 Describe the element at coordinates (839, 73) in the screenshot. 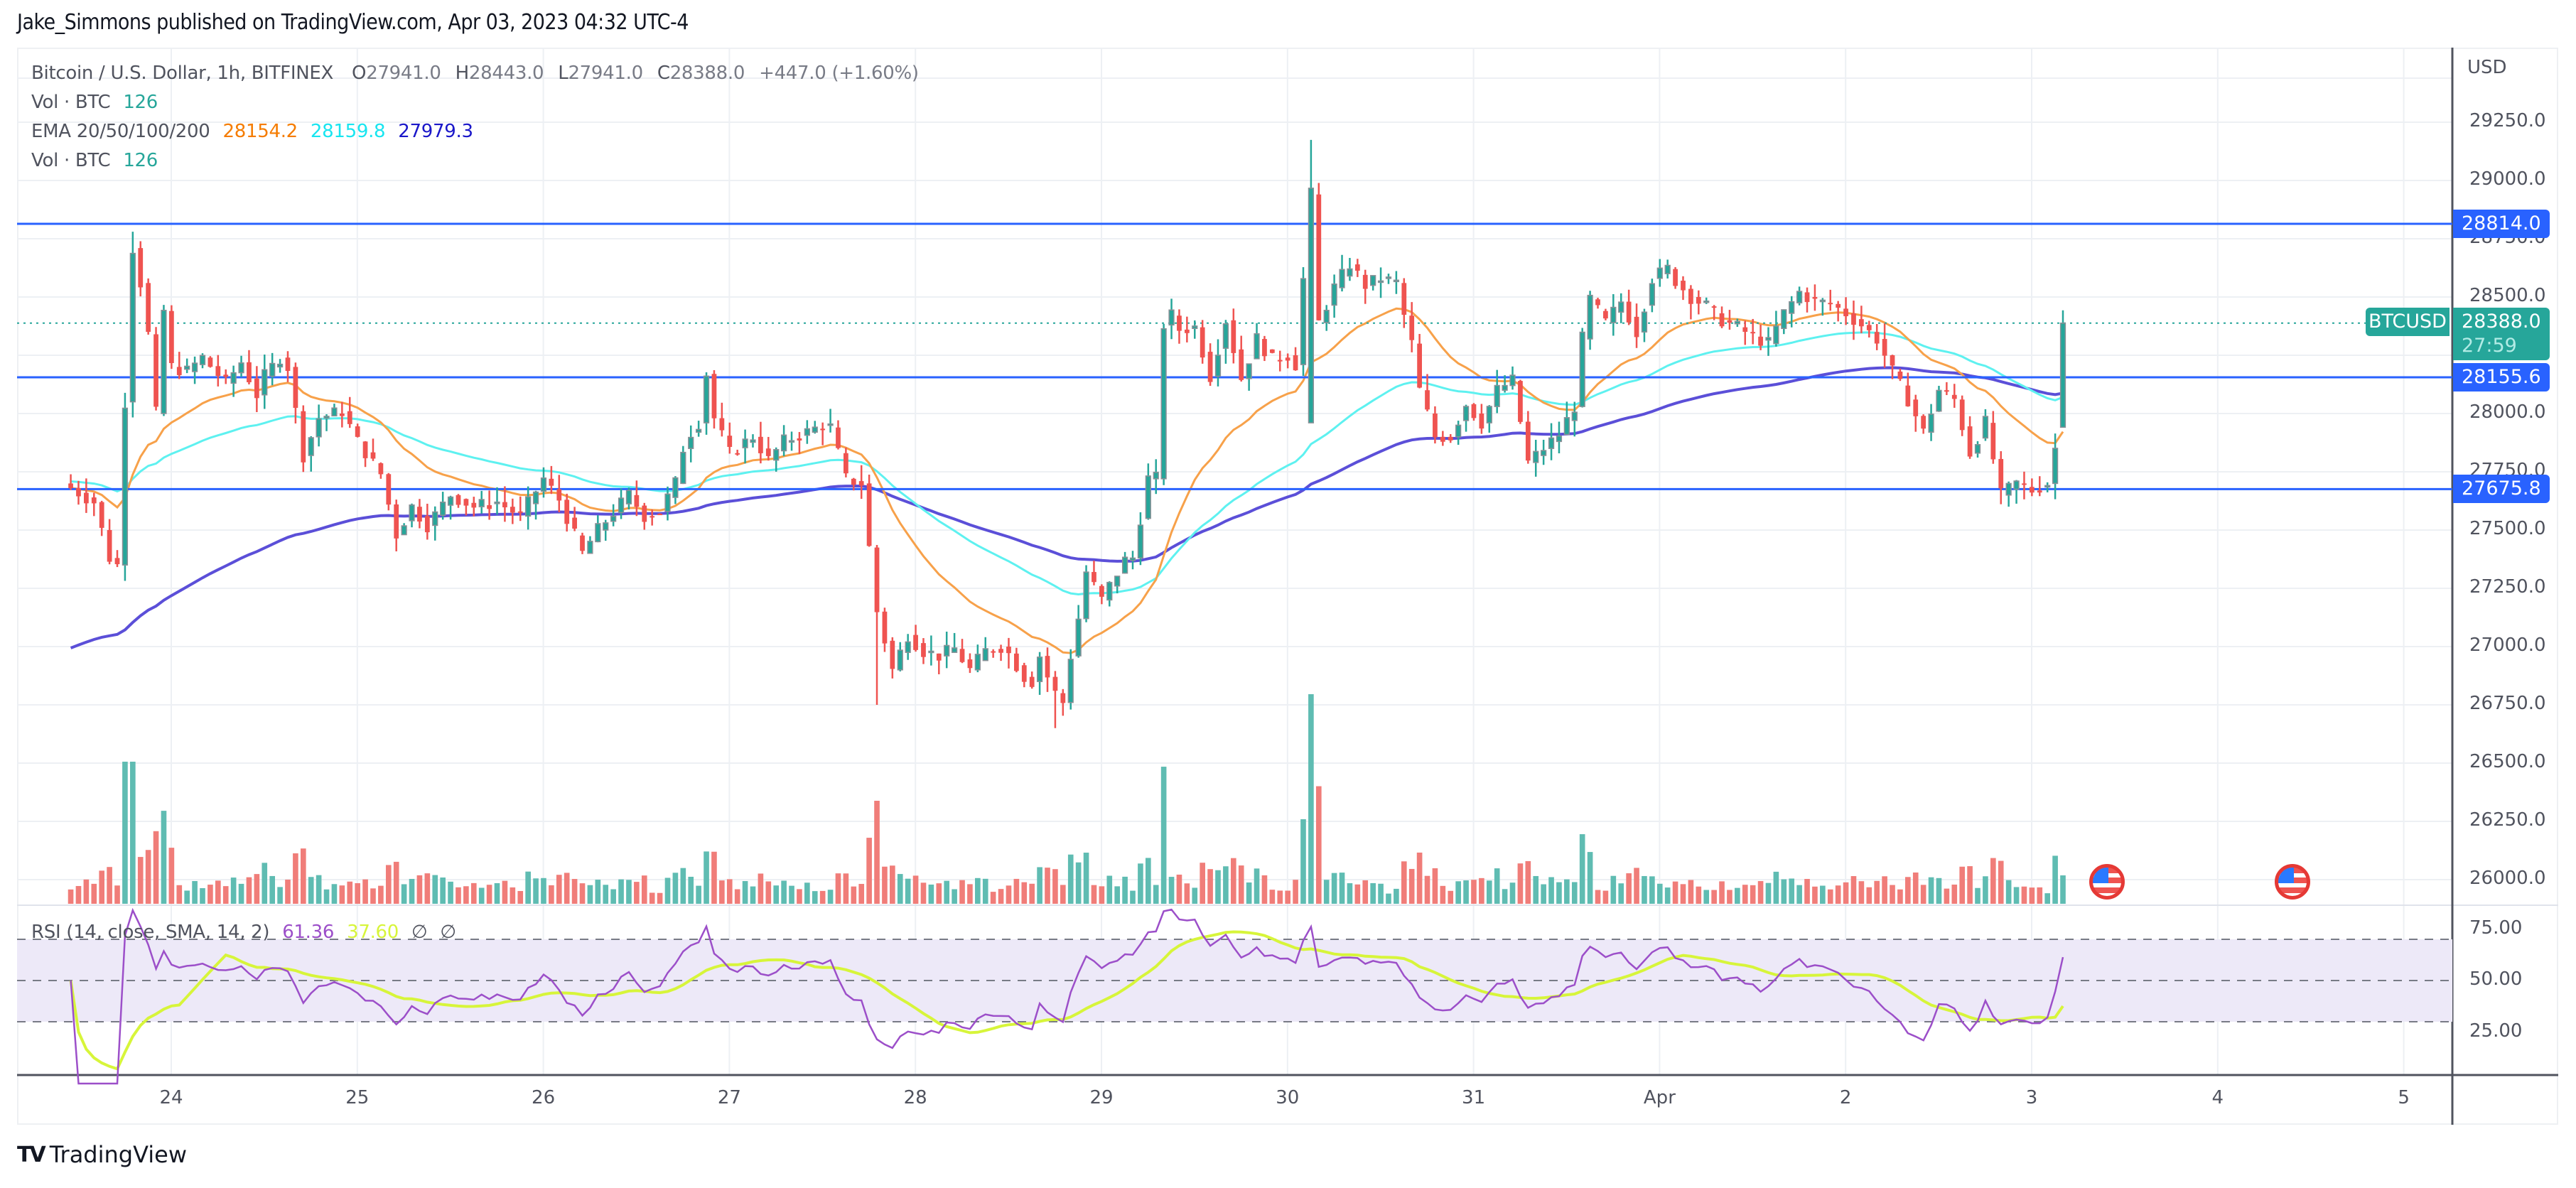

I see `change-value: +447.0 (+1.60%)` at that location.